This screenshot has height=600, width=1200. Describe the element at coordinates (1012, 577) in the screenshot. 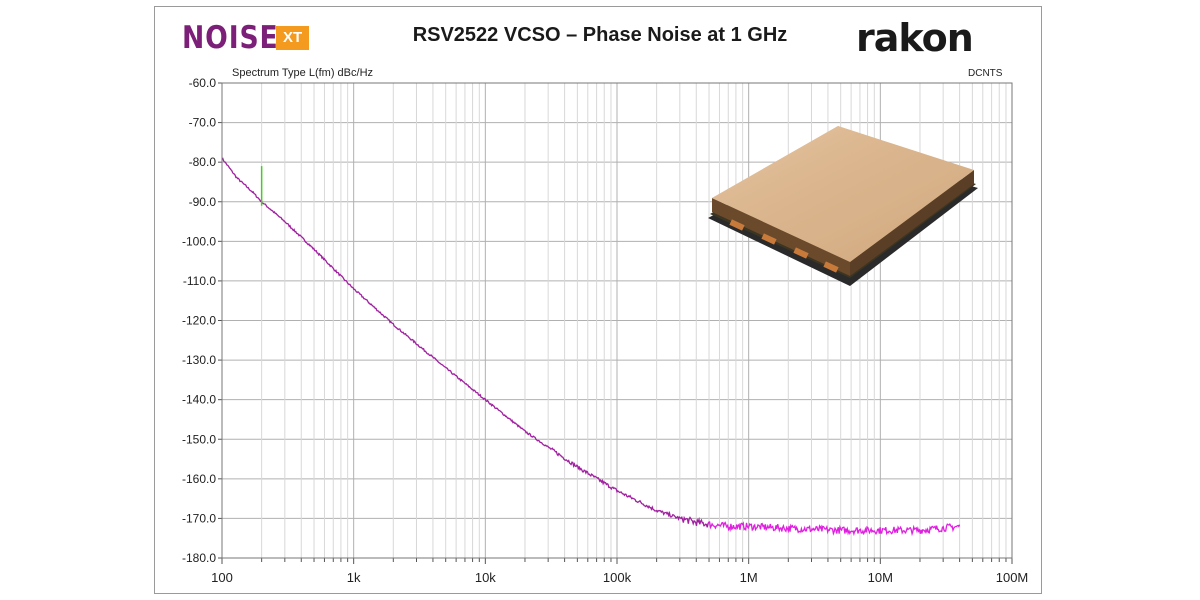

I see `x-tick-label: 100M` at that location.